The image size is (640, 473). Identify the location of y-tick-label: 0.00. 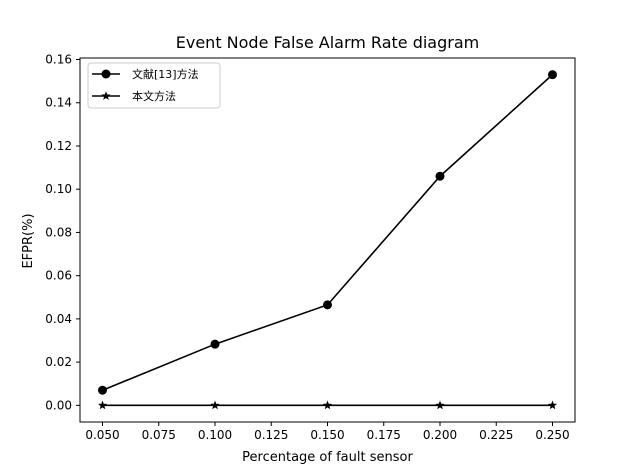
(58, 405).